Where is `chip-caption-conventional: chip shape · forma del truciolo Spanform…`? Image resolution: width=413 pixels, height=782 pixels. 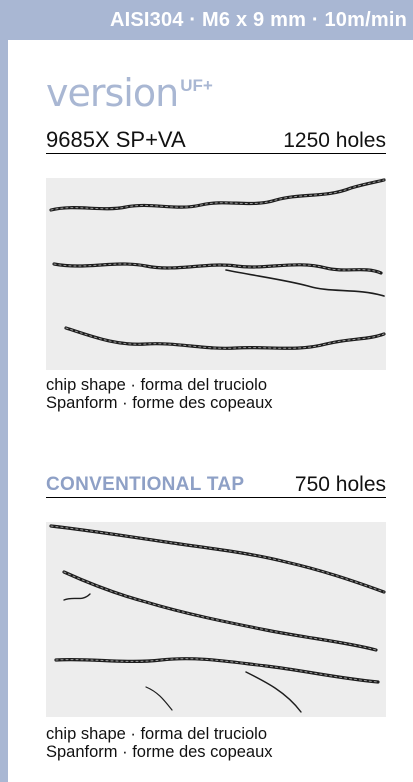 chip-caption-conventional: chip shape · forma del truciolo Spanform… is located at coordinates (216, 743).